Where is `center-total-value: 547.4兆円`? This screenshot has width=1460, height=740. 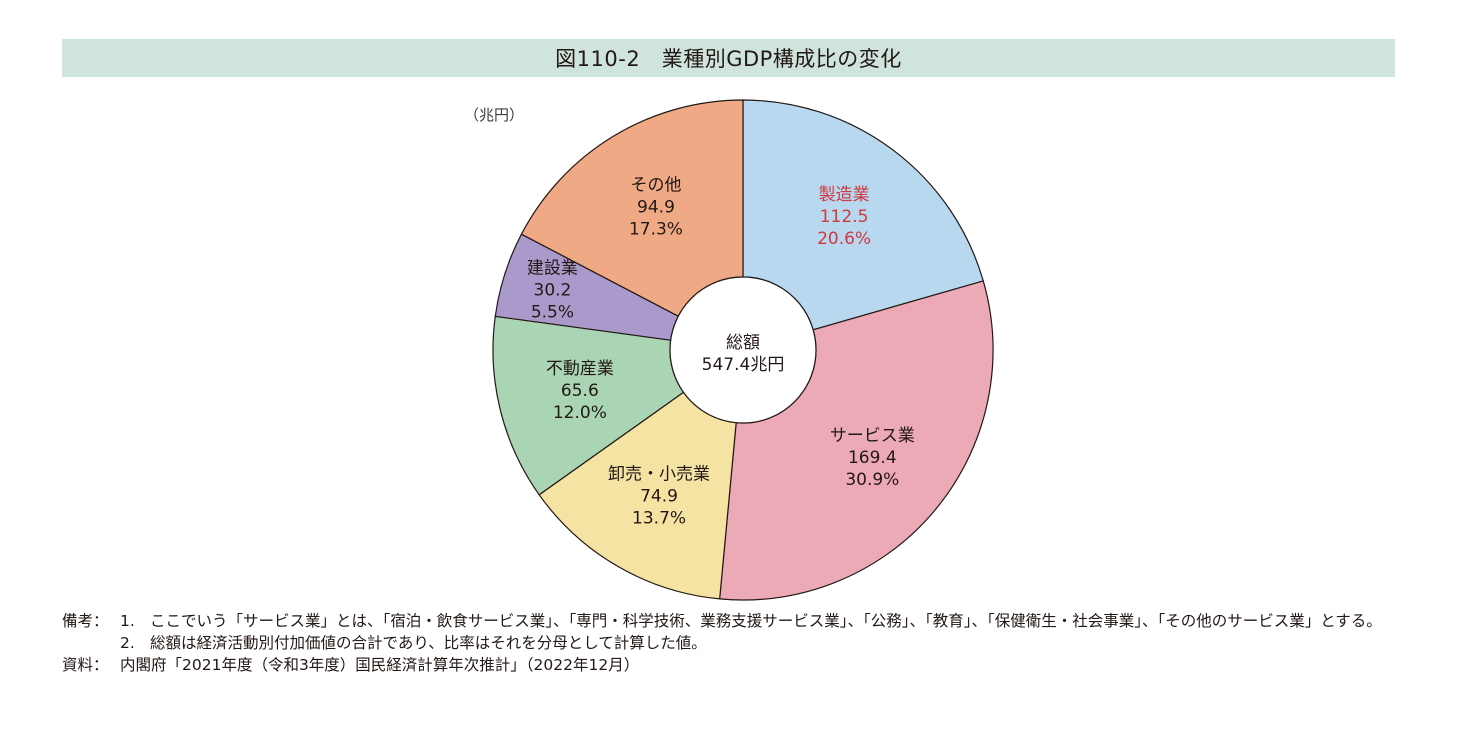 center-total-value: 547.4兆円 is located at coordinates (743, 365).